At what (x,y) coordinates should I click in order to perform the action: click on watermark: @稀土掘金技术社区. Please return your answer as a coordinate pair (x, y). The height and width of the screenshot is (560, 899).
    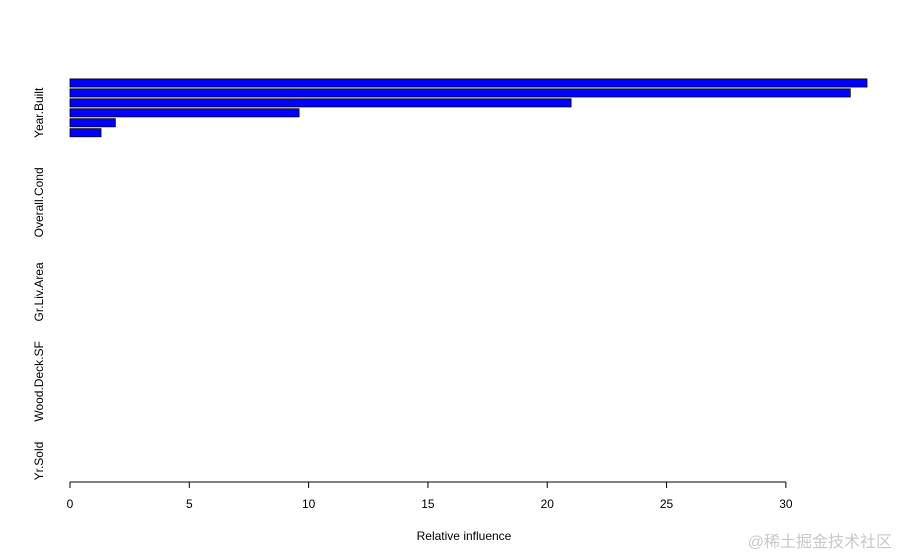
    Looking at the image, I should click on (820, 542).